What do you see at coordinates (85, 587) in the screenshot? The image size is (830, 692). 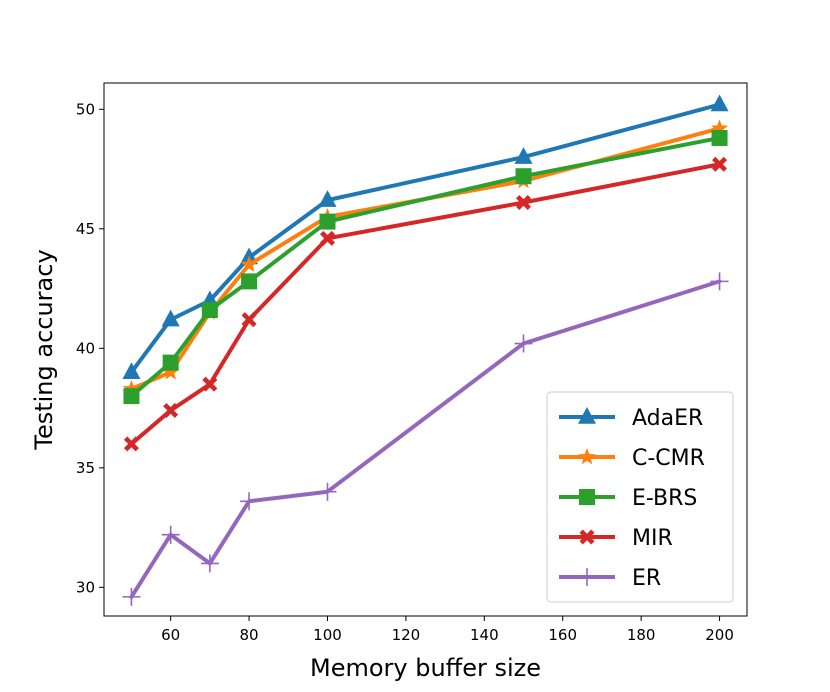 I see `y-tick-label: 30` at bounding box center [85, 587].